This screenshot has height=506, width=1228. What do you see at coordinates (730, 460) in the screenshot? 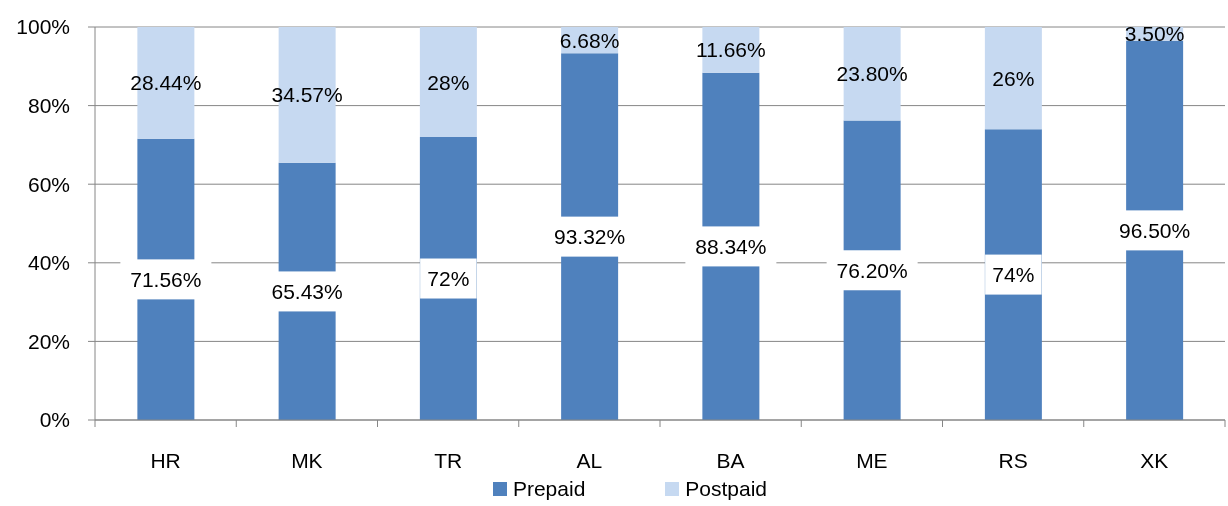
I see `x-tick-label: BA` at bounding box center [730, 460].